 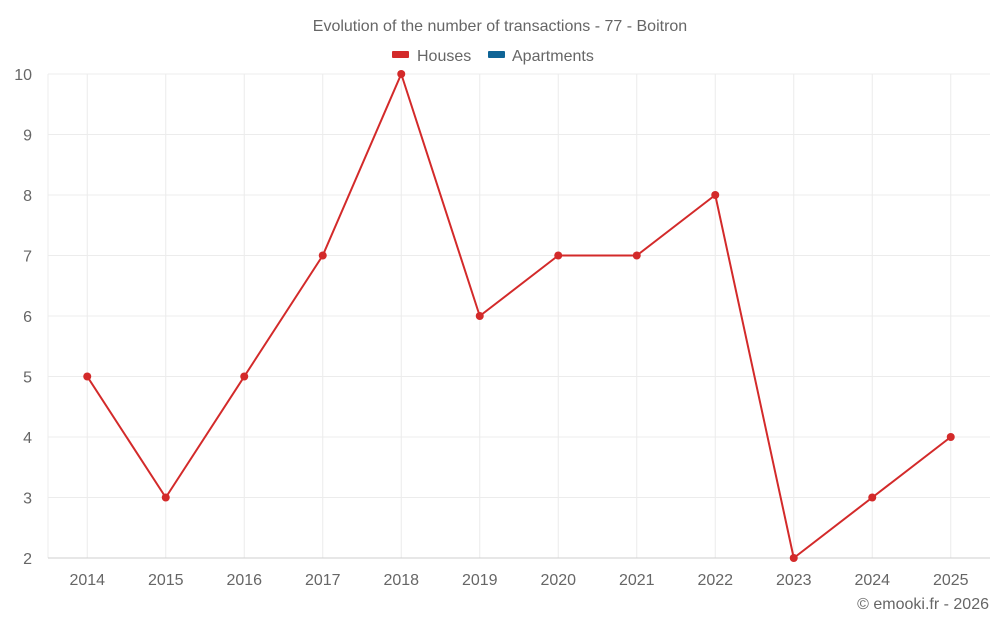 What do you see at coordinates (496, 54) in the screenshot?
I see `legend-swatch-apartments` at bounding box center [496, 54].